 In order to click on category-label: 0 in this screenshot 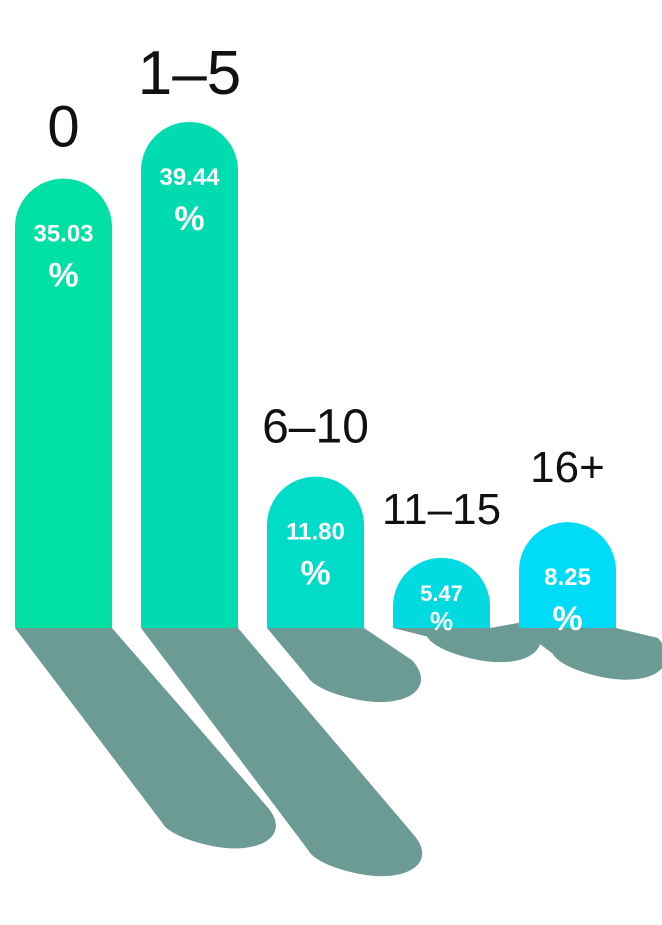, I will do `click(63, 127)`.